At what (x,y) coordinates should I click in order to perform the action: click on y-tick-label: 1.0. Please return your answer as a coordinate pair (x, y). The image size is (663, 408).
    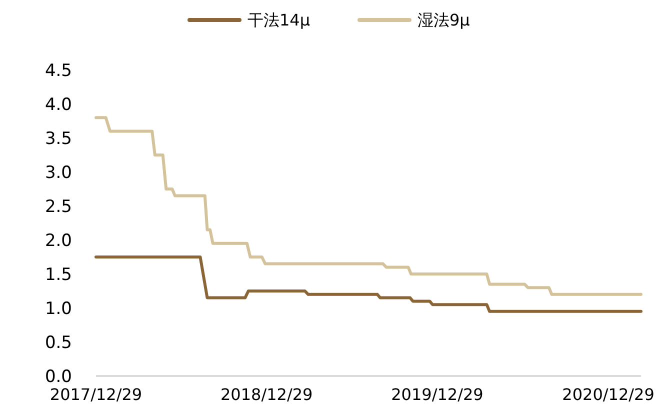
    Looking at the image, I should click on (58, 308).